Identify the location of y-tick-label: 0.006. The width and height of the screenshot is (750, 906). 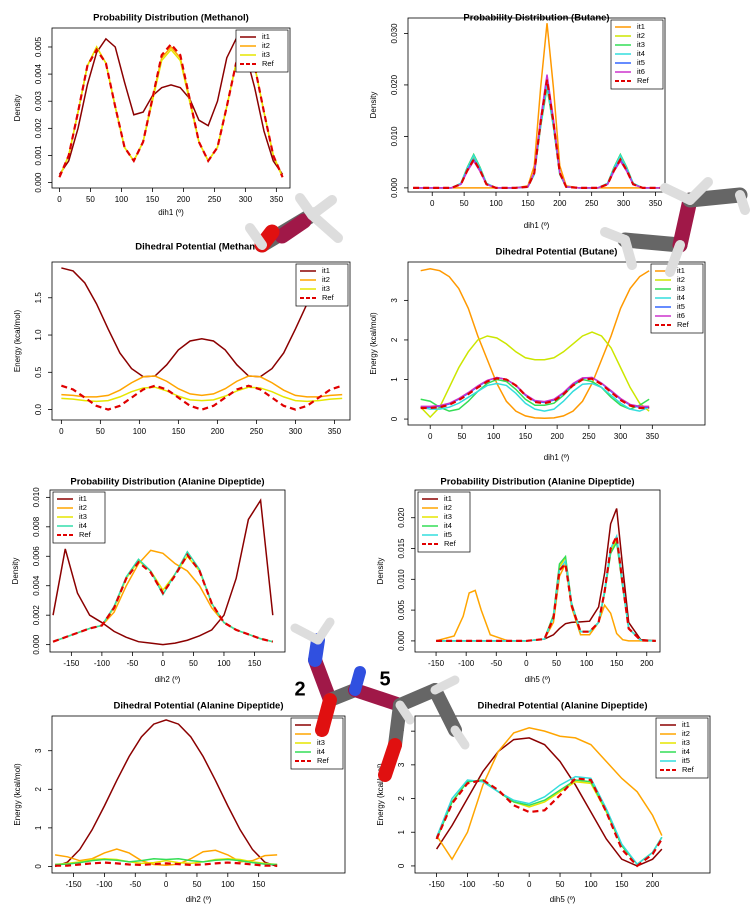
(36, 556).